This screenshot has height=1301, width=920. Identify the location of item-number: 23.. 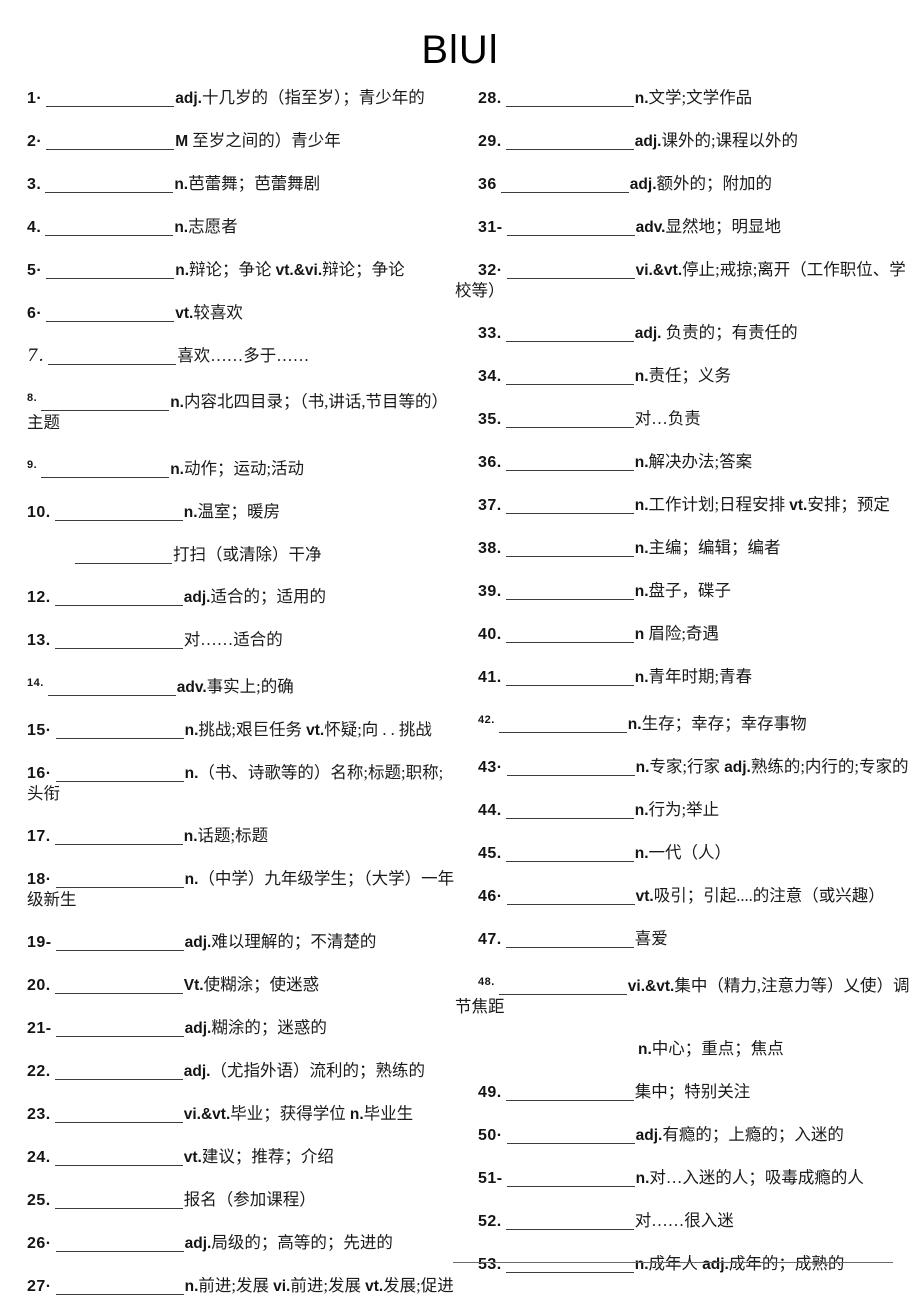
(39, 1114).